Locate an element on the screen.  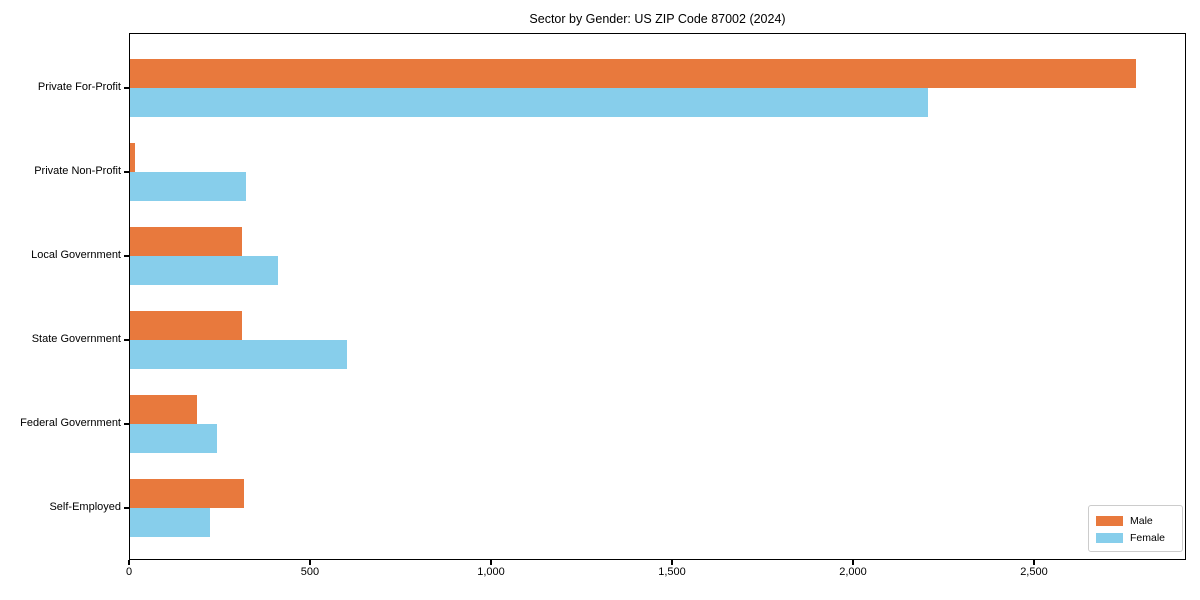
legend-entry-female: Female is located at coordinates (1135, 537).